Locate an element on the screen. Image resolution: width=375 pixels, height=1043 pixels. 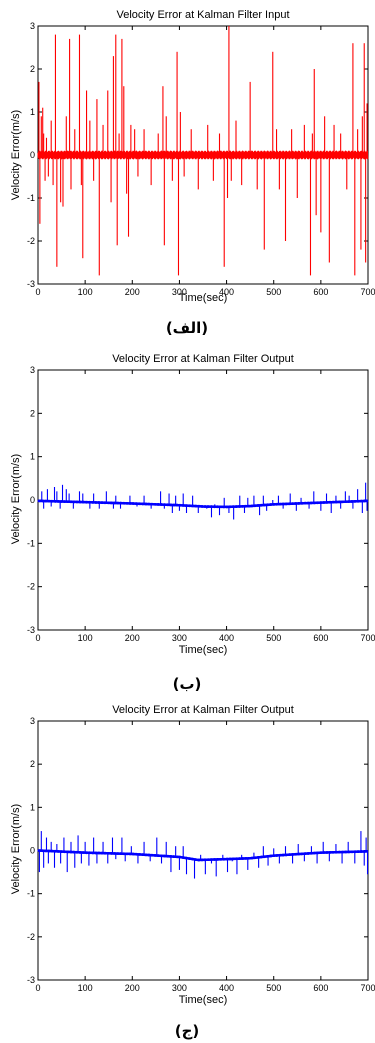
y-axis-label-output-b: Velocity Error(m/s) is located at coordinates (16, 499).